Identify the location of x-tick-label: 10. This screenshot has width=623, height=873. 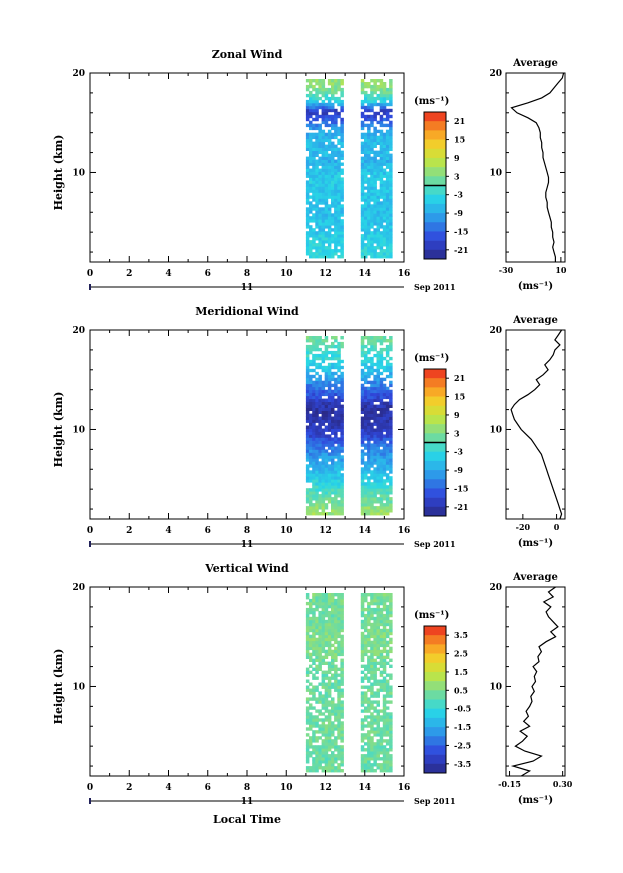
(286, 274).